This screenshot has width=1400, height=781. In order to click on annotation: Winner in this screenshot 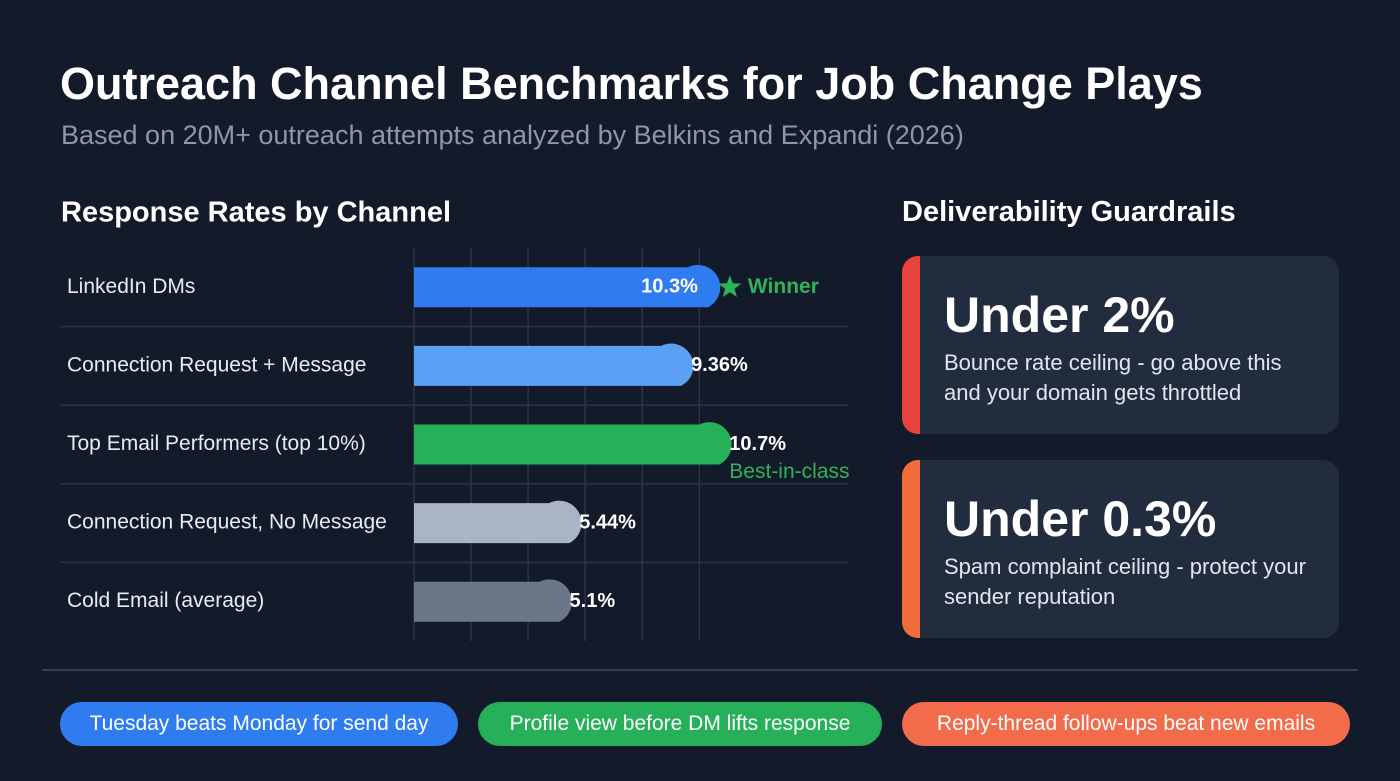, I will do `click(783, 286)`.